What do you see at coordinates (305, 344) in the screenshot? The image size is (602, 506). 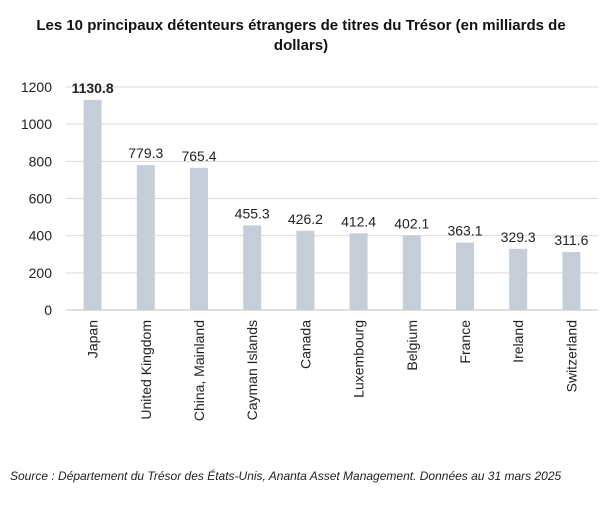 I see `x-tick-label: Canada` at bounding box center [305, 344].